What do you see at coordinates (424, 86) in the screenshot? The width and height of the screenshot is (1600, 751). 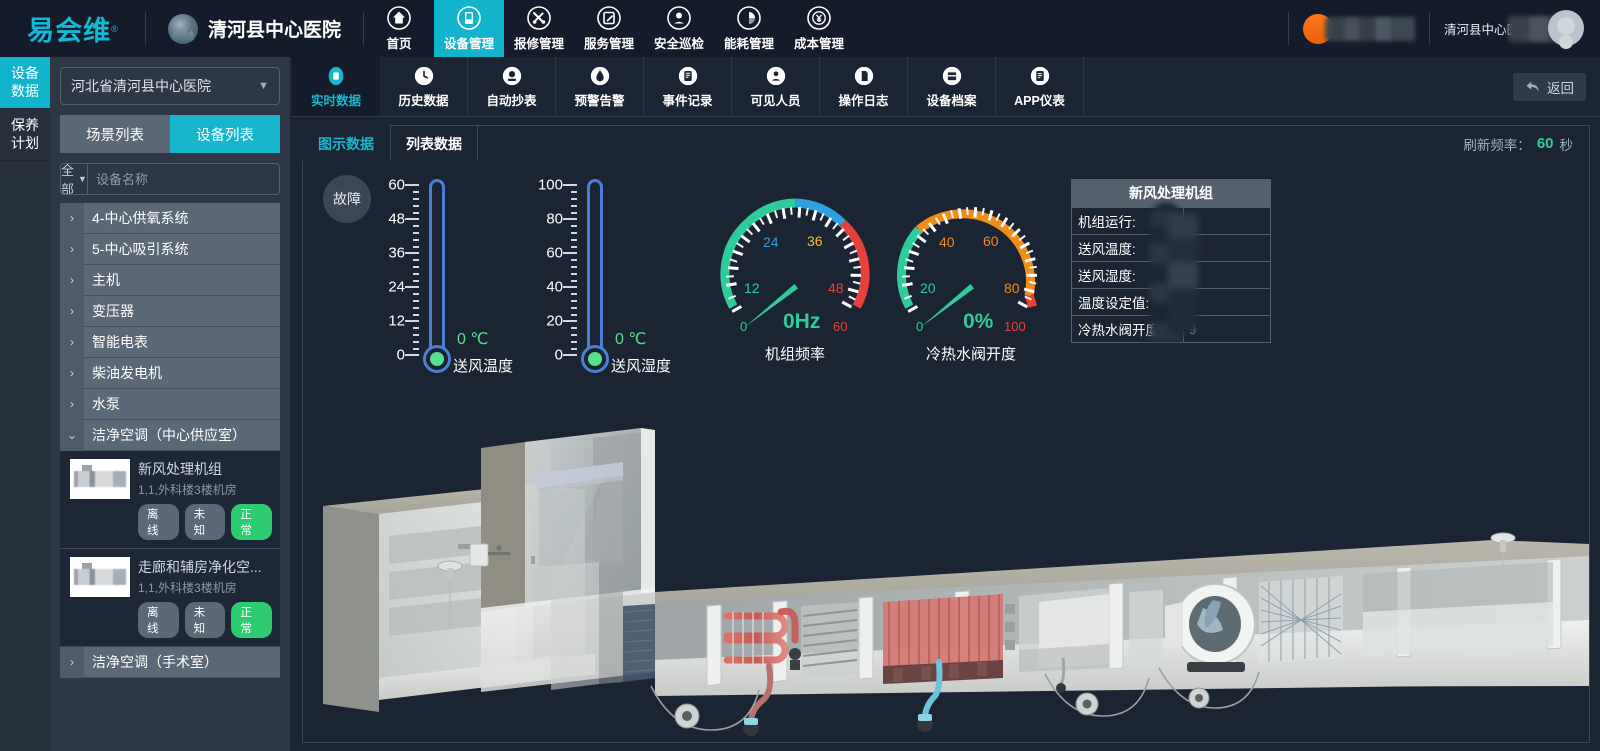 I see `tab-history-data: 历史数据` at bounding box center [424, 86].